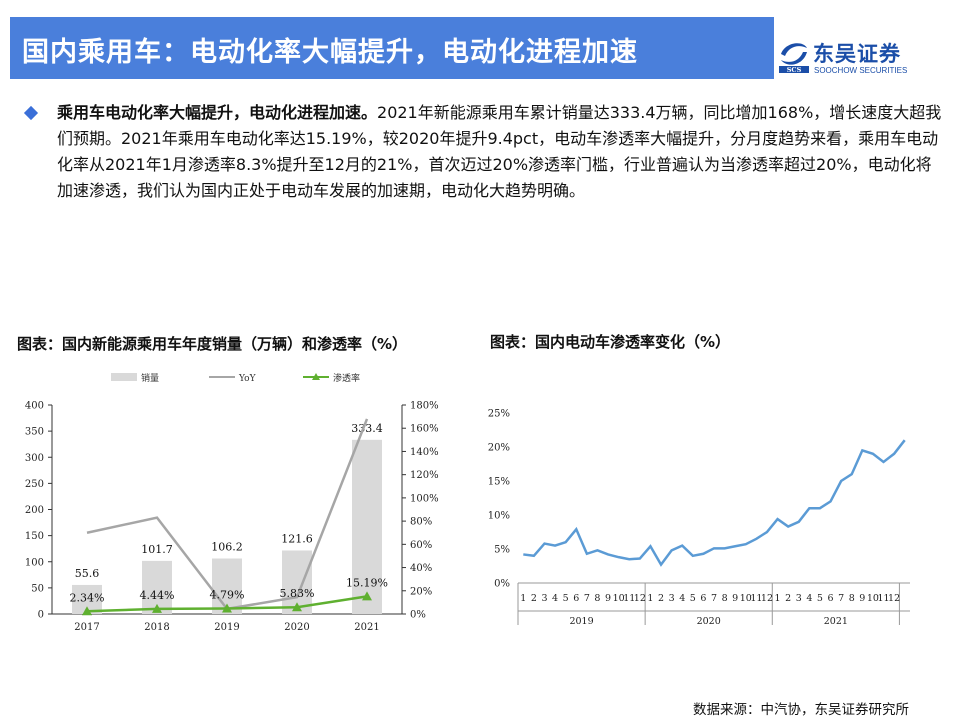  Describe the element at coordinates (247, 379) in the screenshot. I see `legend-label: YoY` at that location.